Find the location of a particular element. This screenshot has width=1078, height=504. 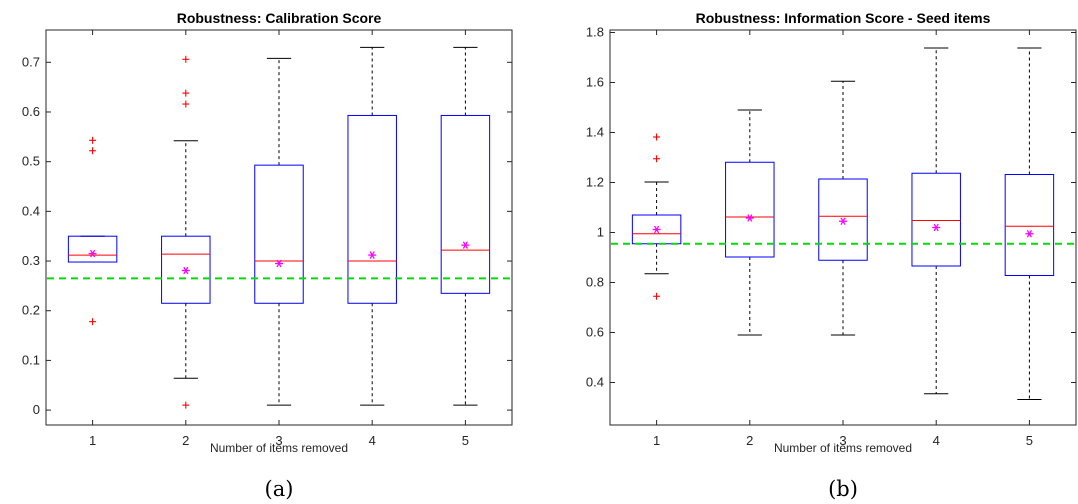

y-tick-label: 0.1 is located at coordinates (31, 359).